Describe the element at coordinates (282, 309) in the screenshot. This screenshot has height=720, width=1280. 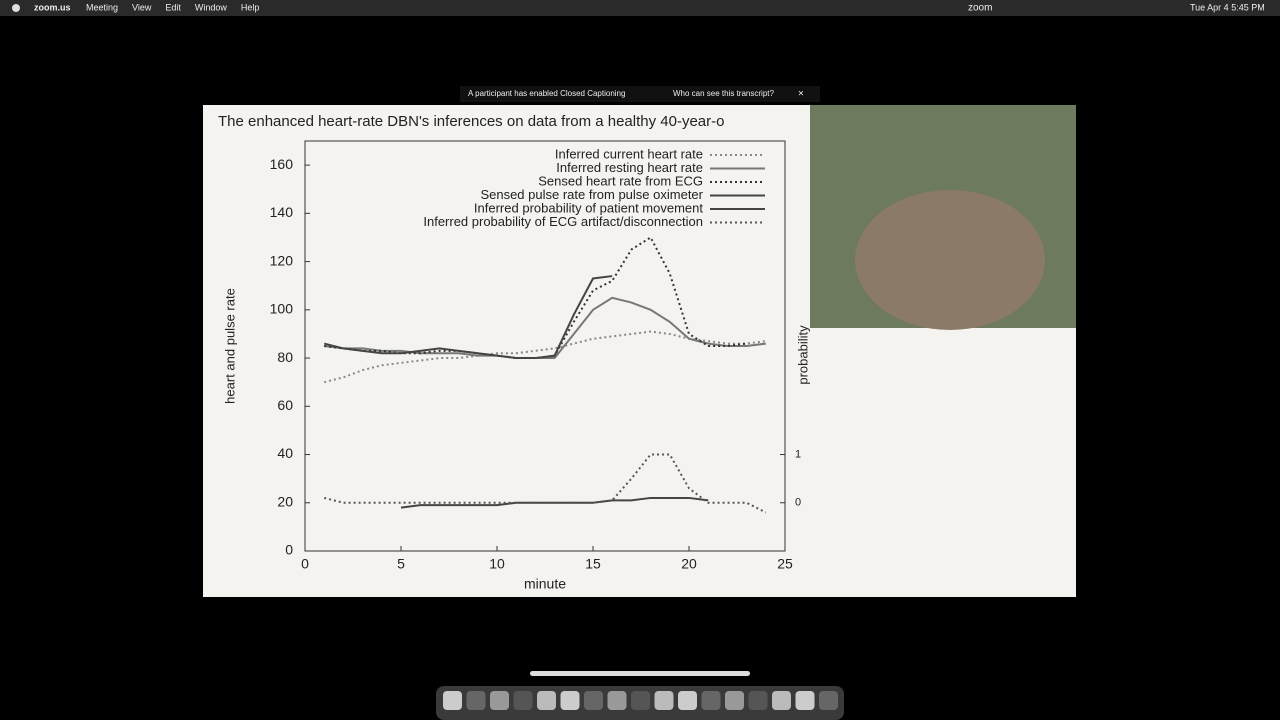
I see `y-tick-label: 100` at that location.